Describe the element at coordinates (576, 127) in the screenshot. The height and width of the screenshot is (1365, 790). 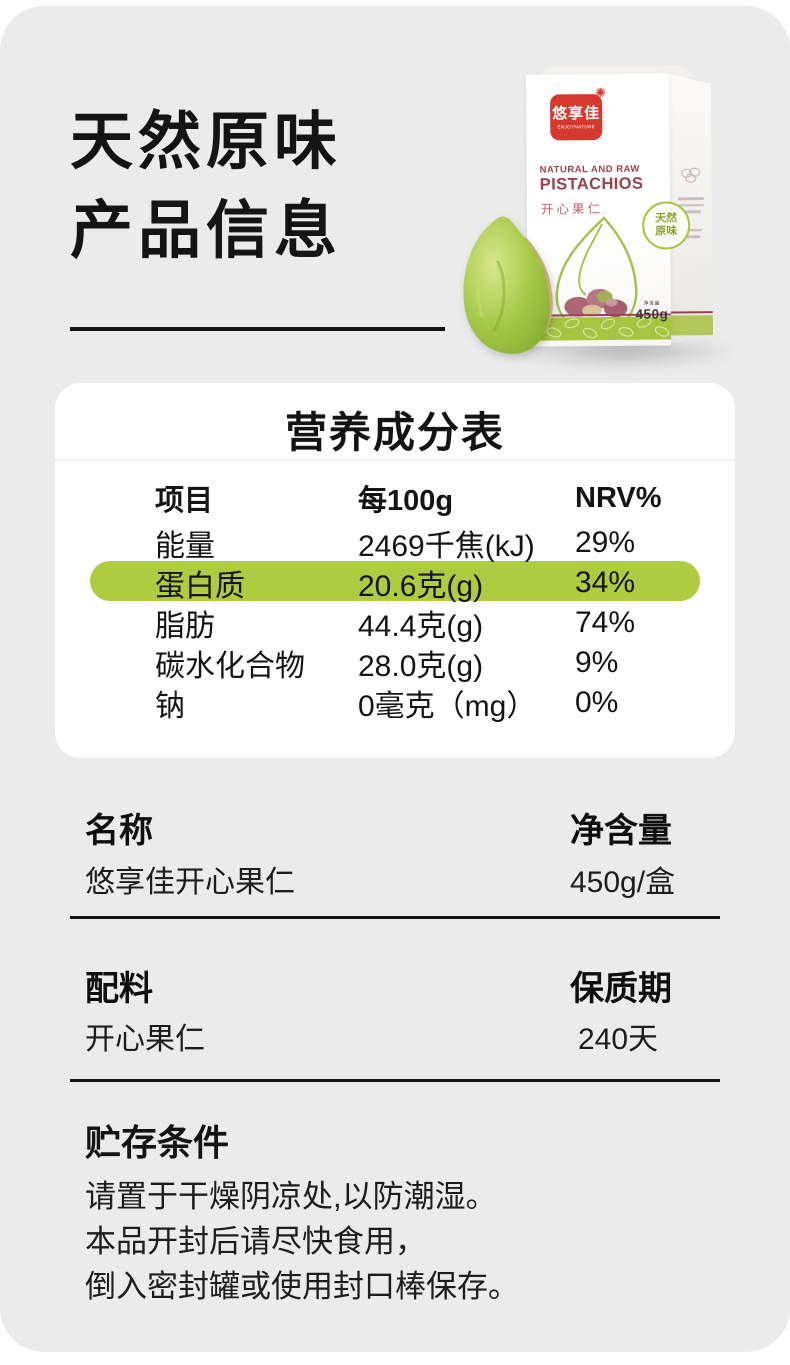
I see `brand-subname: ENJOYNATURE` at that location.